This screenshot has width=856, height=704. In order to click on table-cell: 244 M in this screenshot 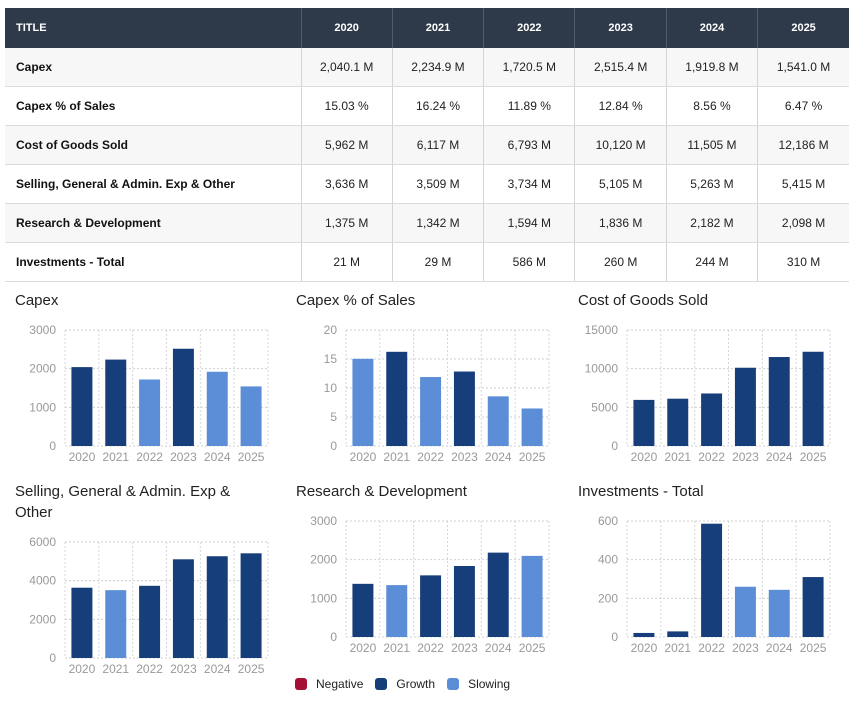, I will do `click(712, 262)`.